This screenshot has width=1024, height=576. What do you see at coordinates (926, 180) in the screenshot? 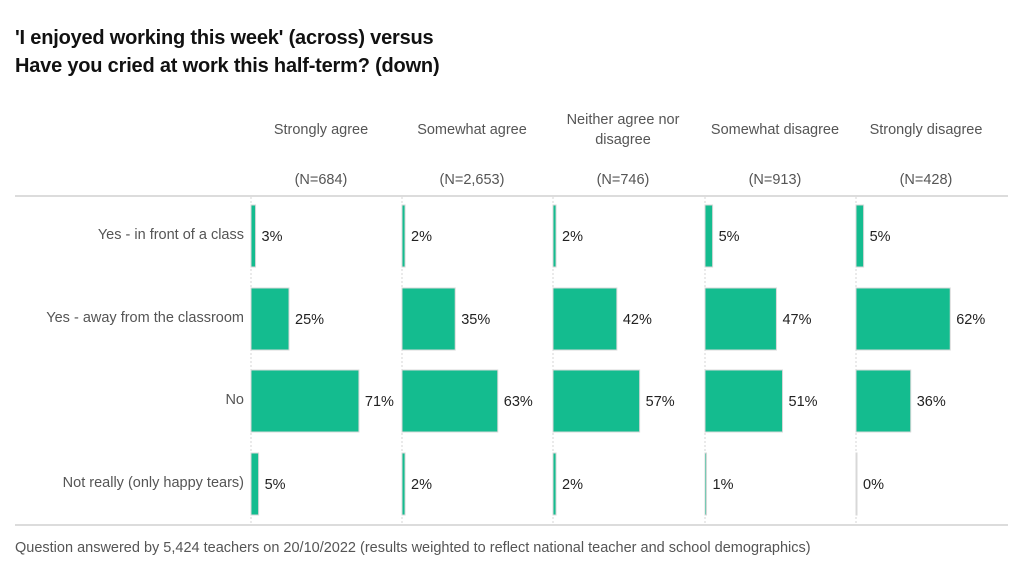
I see `column-sample-size: (N=428)` at bounding box center [926, 180].